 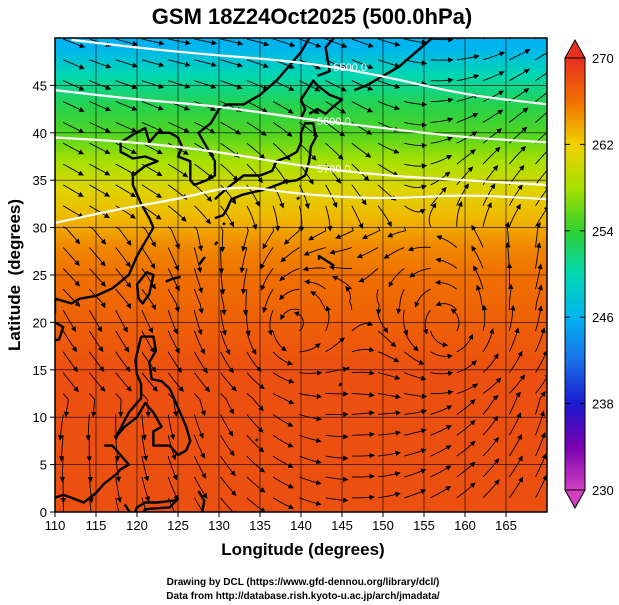 What do you see at coordinates (40, 180) in the screenshot?
I see `y-tick-label: 35` at bounding box center [40, 180].